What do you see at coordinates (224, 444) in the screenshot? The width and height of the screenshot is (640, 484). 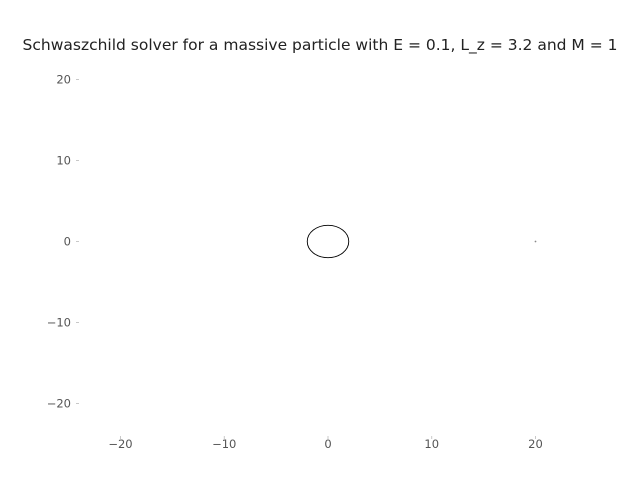 I see `x-tick-label: −10` at bounding box center [224, 444].